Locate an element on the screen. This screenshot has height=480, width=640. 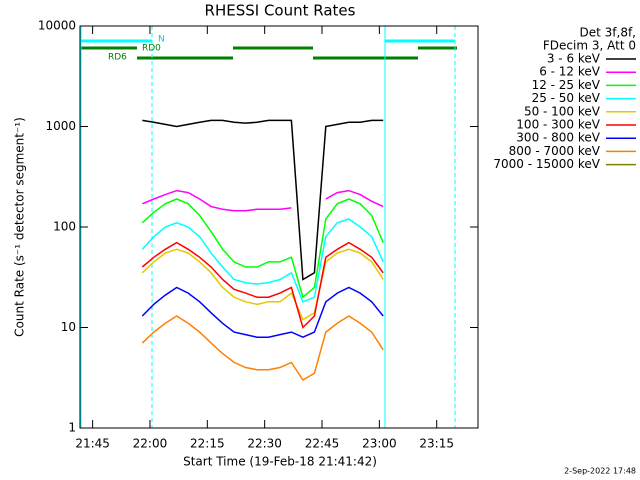
annotation: RD6 is located at coordinates (117, 58).